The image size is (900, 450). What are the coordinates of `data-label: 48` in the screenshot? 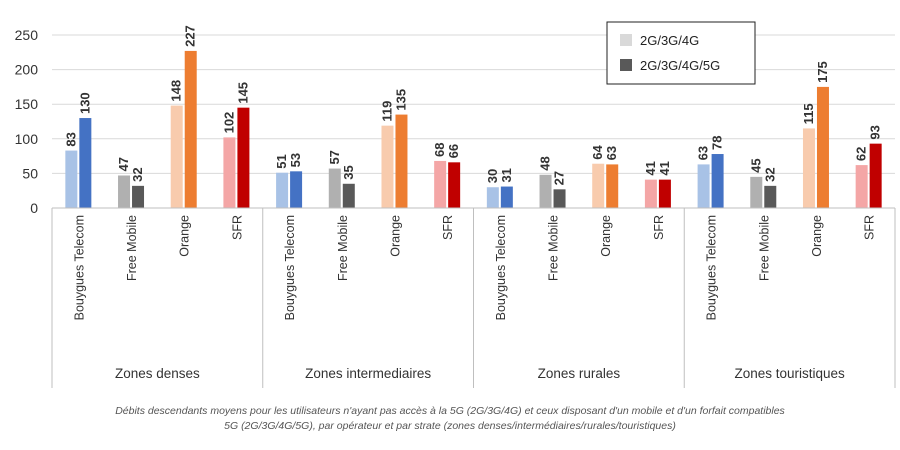 It's located at (545, 163).